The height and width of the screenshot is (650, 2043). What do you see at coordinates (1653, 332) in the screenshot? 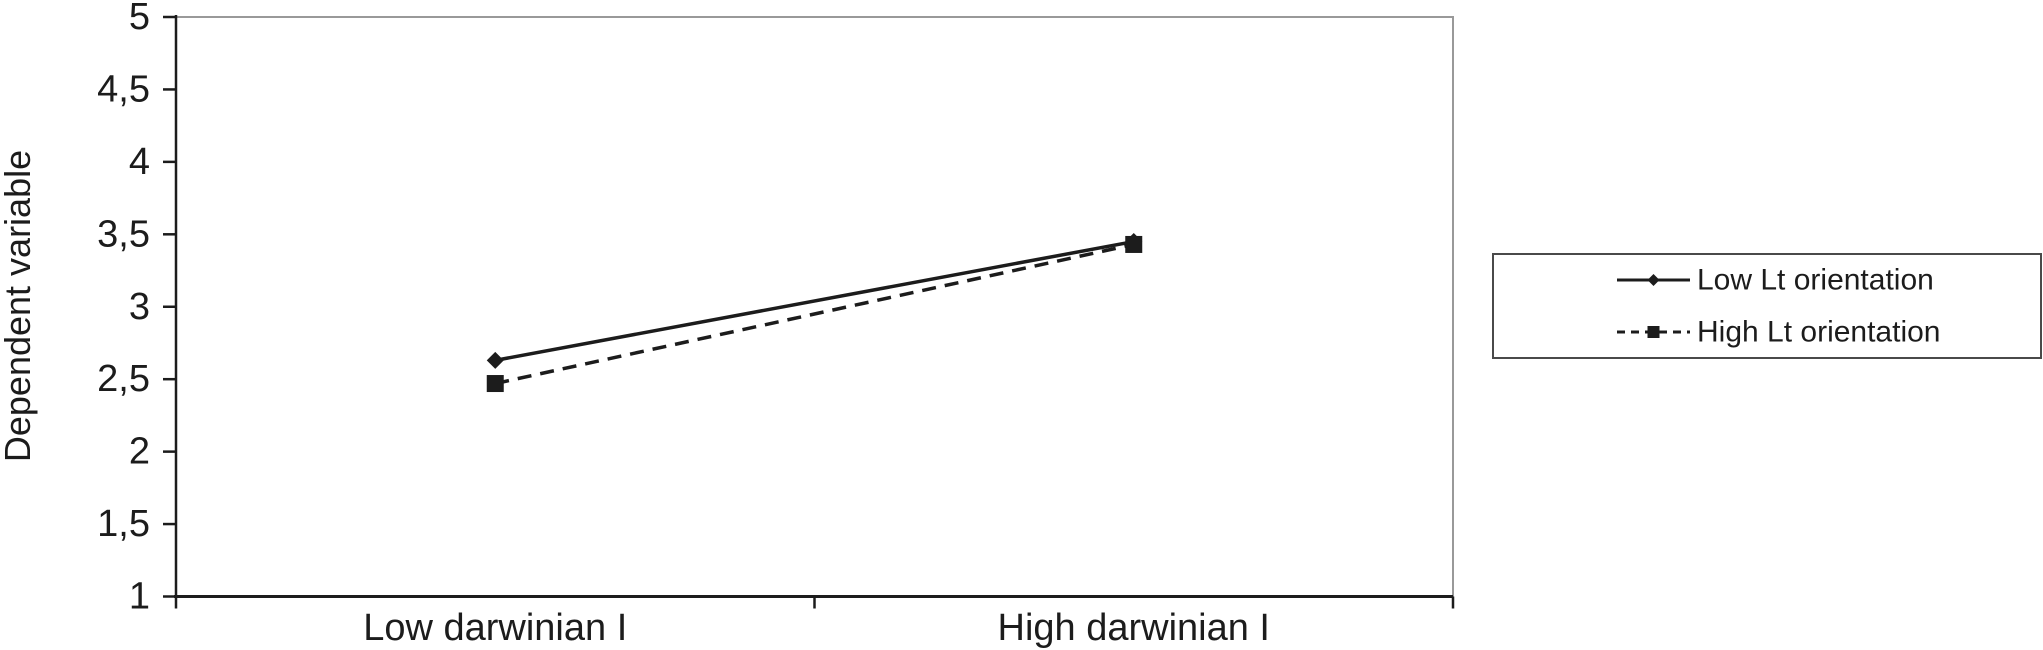
I see `legend-high-lt-orientation-square-marker` at bounding box center [1653, 332].